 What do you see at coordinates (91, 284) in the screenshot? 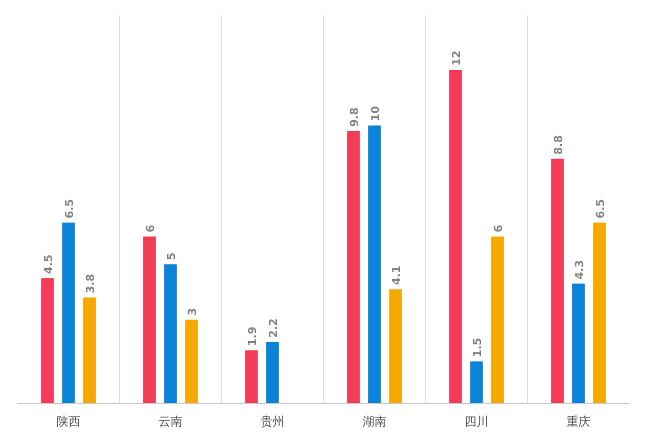
I see `data-label: 3.8` at bounding box center [91, 284].